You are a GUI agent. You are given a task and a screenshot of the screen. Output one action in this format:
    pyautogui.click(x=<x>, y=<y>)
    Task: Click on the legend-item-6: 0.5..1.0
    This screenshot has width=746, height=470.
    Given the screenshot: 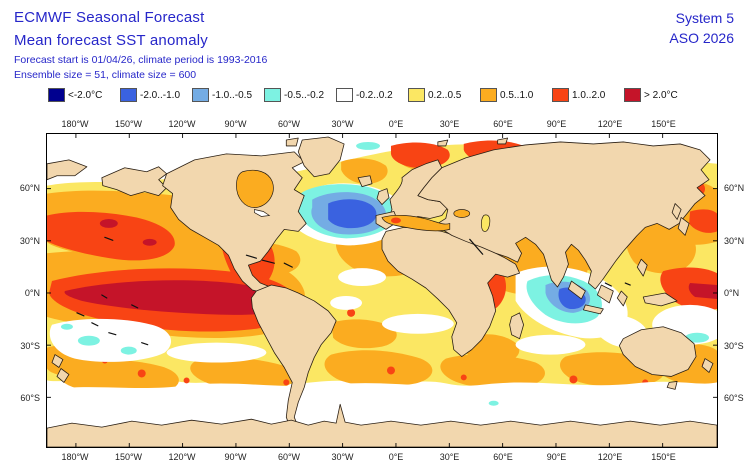 What is the action you would take?
    pyautogui.click(x=516, y=95)
    